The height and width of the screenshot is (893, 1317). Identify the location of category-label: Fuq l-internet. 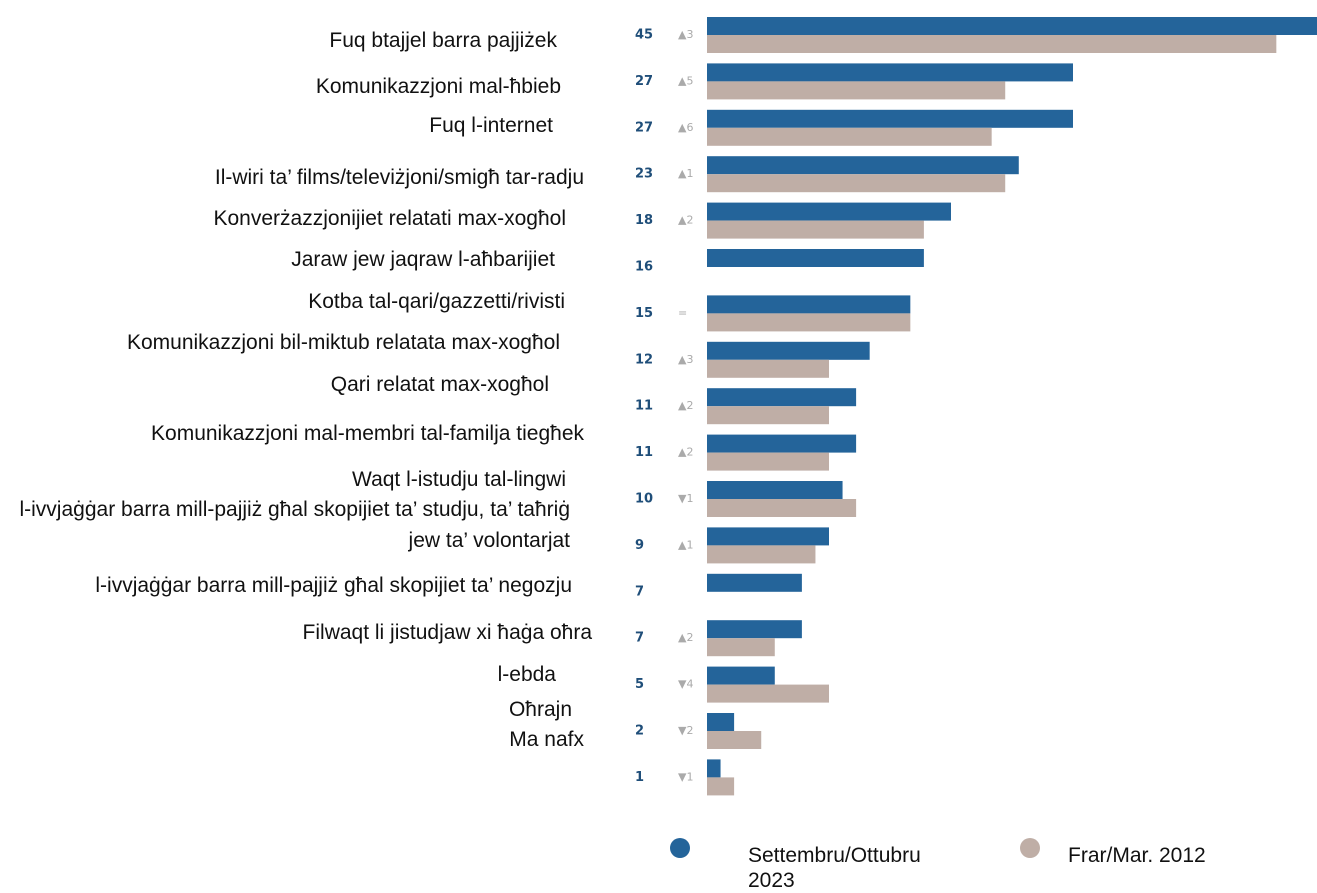
(491, 125).